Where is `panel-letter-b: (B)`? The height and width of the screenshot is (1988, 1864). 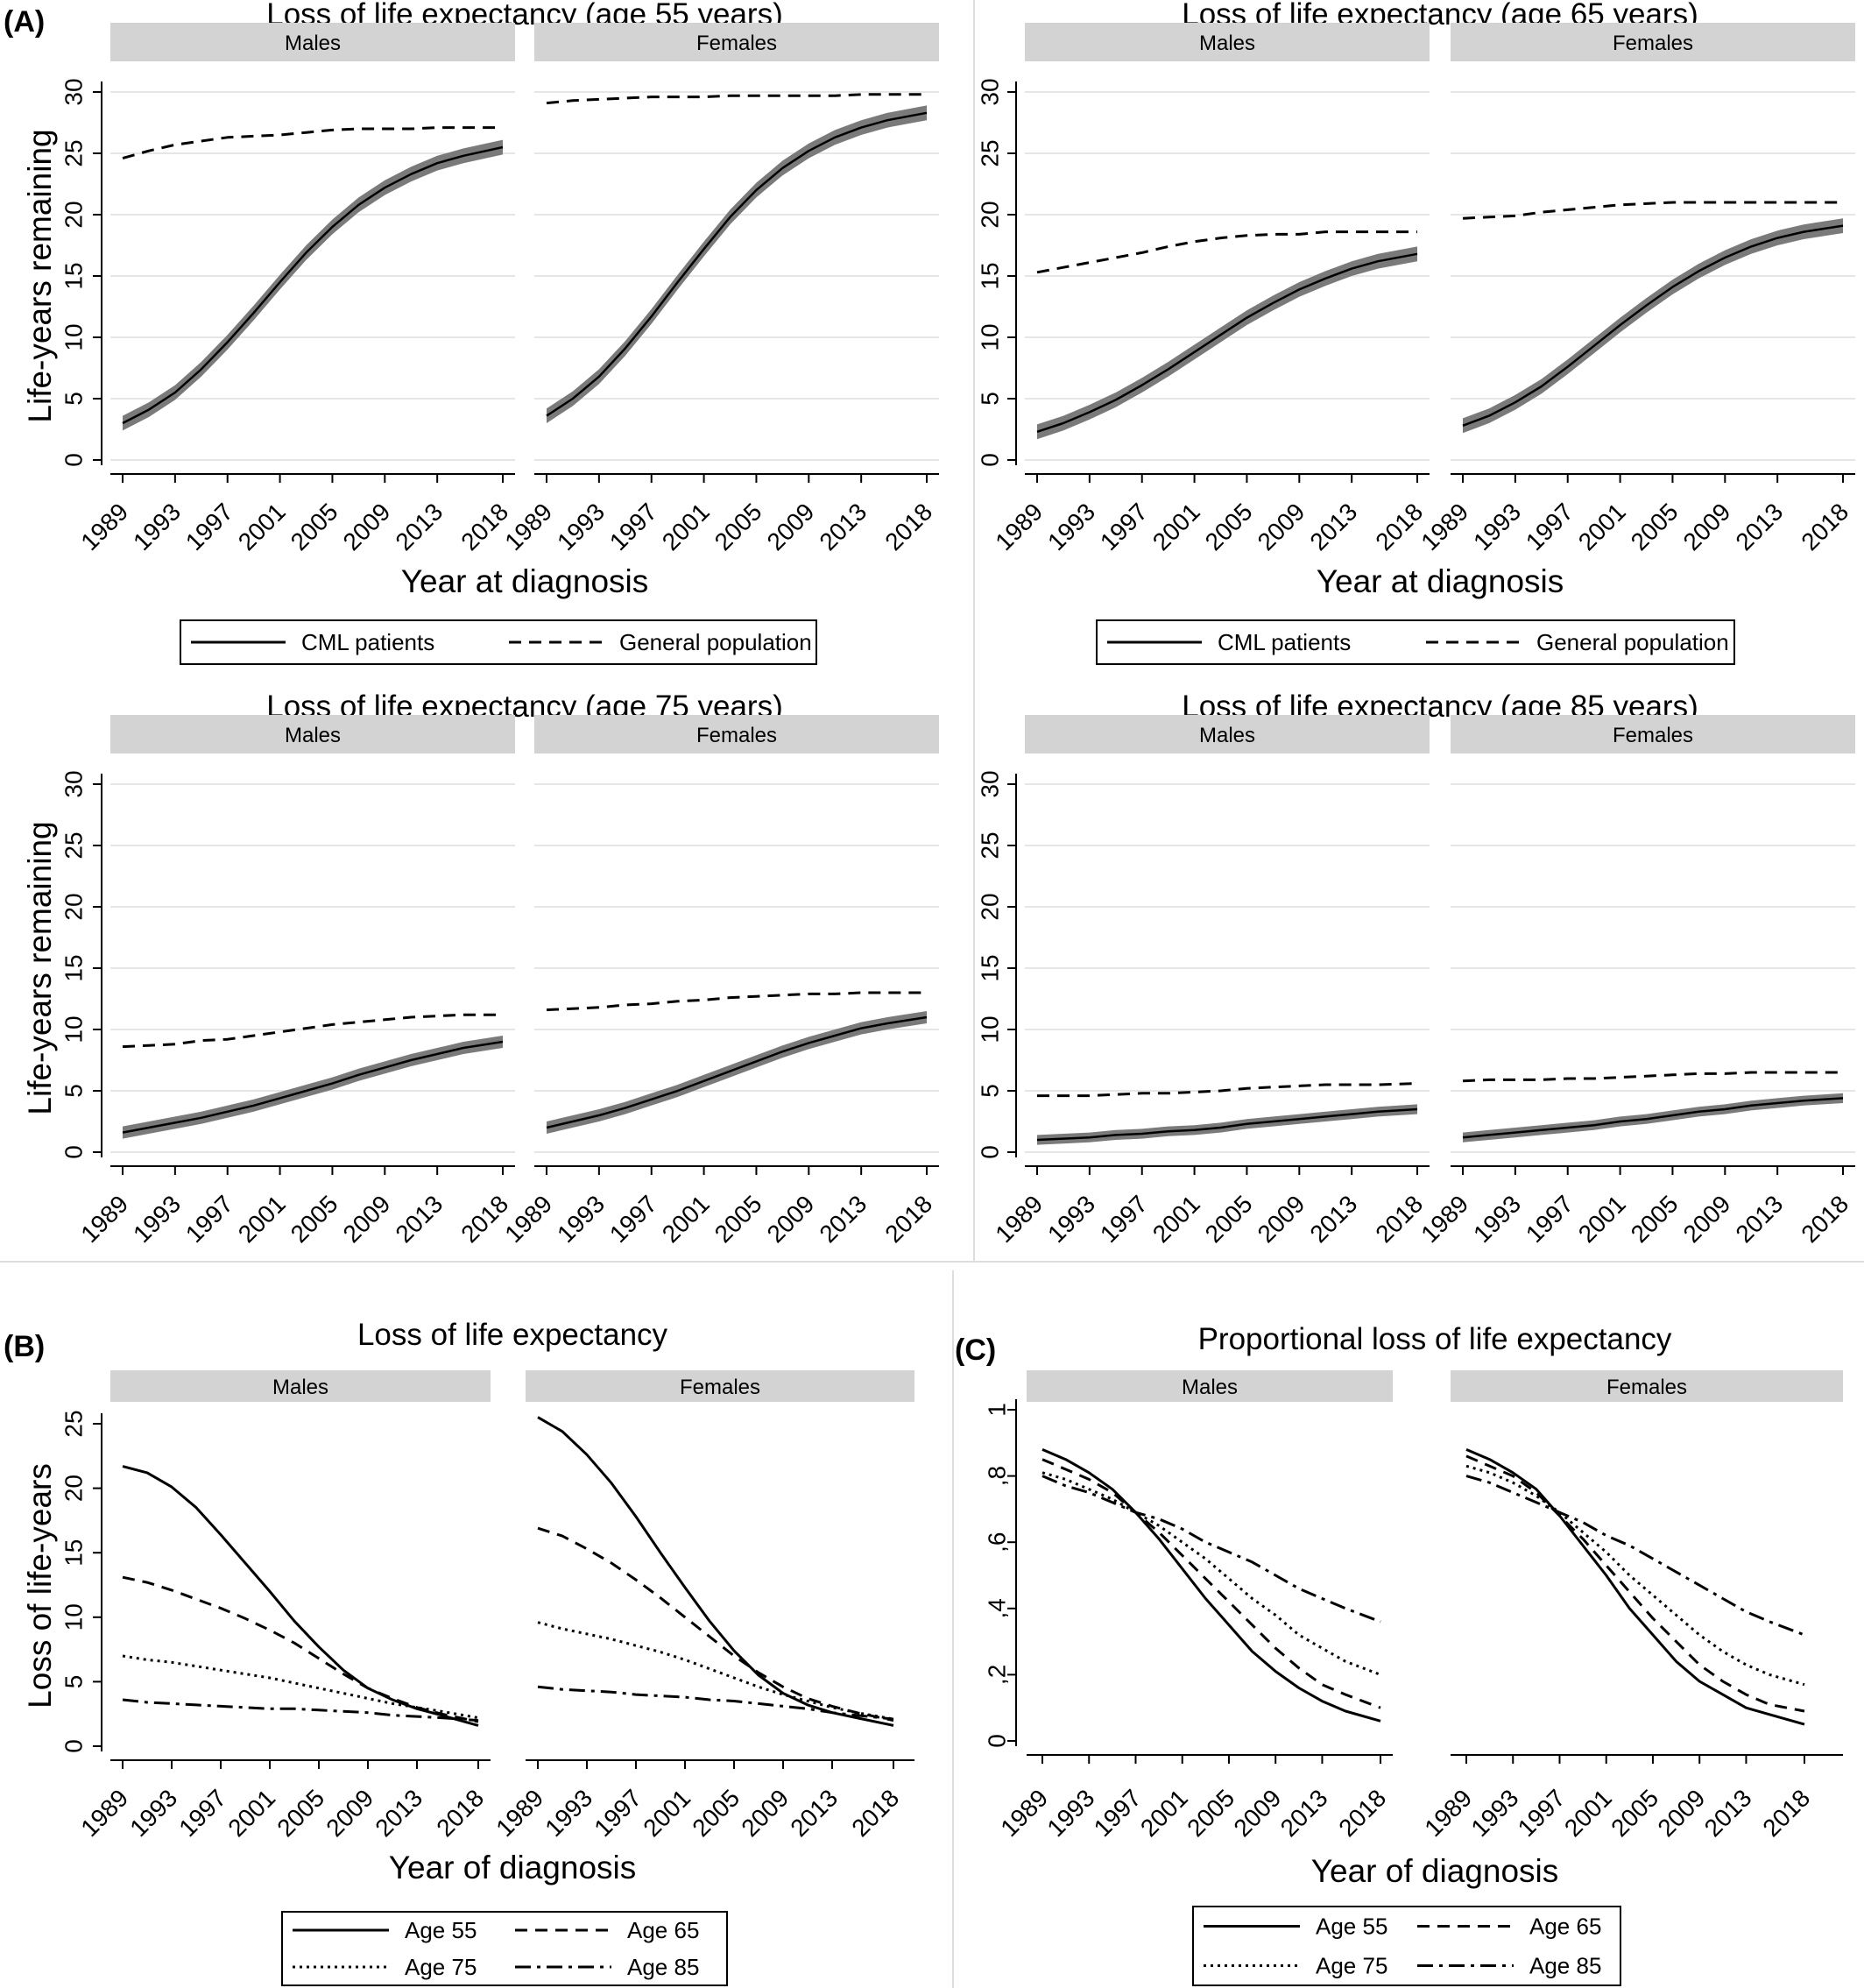
panel-letter-b: (B) is located at coordinates (24, 1346).